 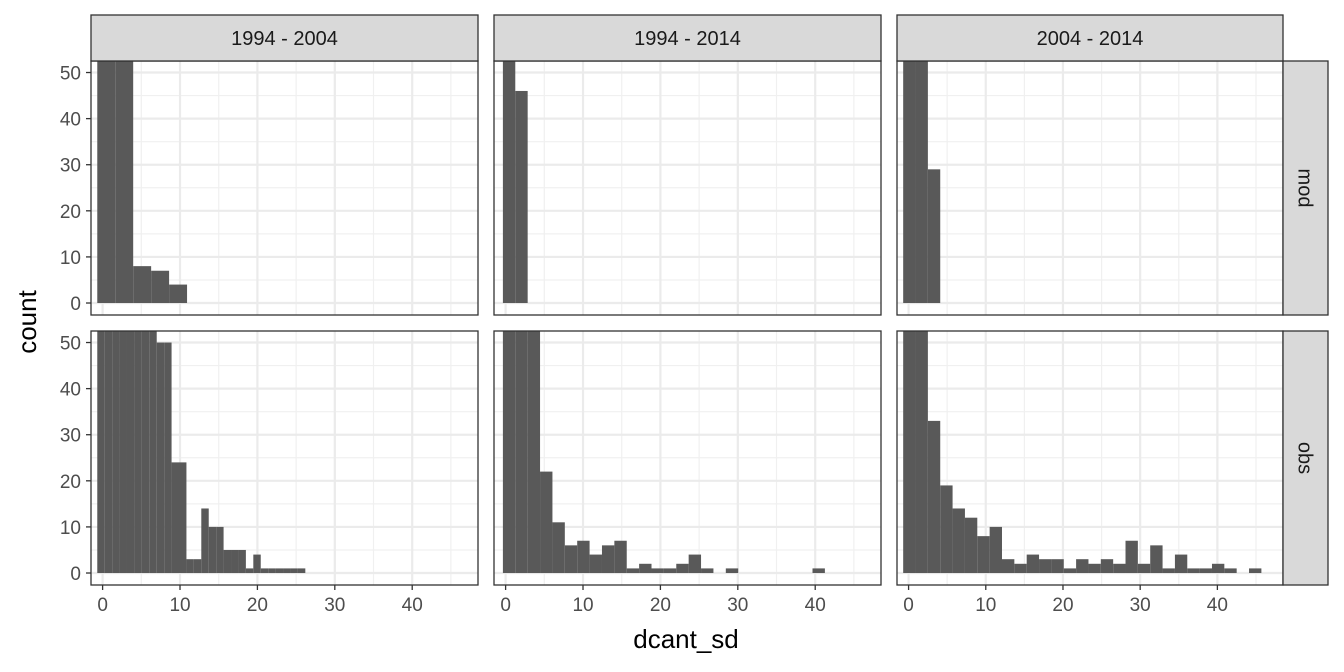 I want to click on strip-1994-2004, so click(x=284, y=38).